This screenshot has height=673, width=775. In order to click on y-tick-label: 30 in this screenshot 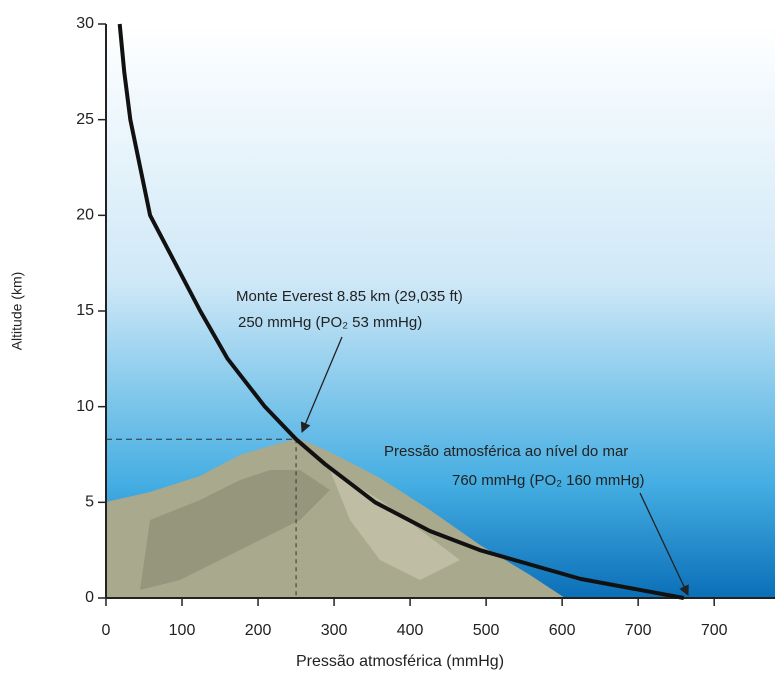, I will do `click(85, 23)`.